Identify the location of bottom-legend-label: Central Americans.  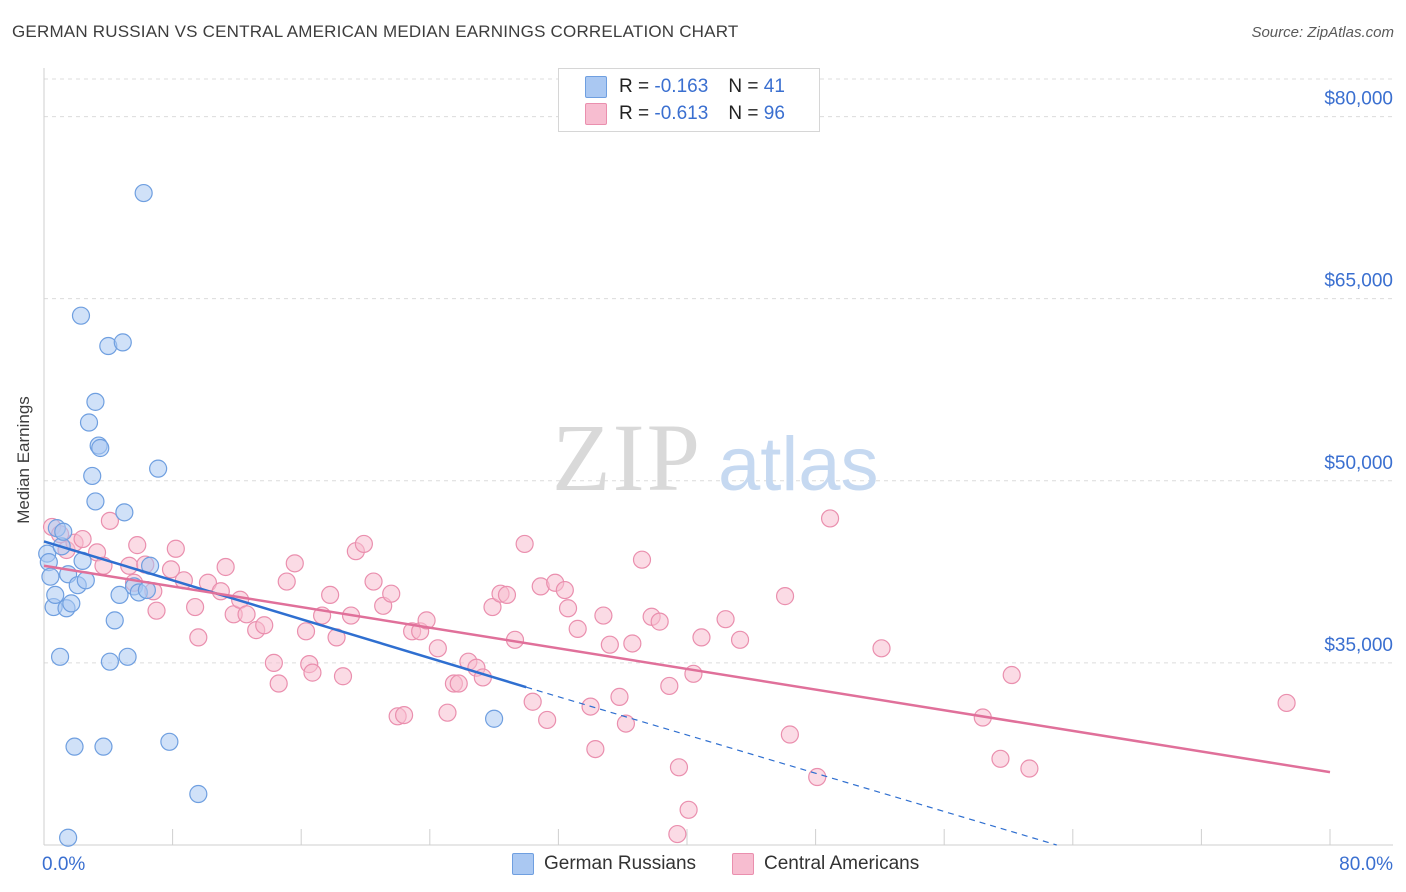
(842, 863).